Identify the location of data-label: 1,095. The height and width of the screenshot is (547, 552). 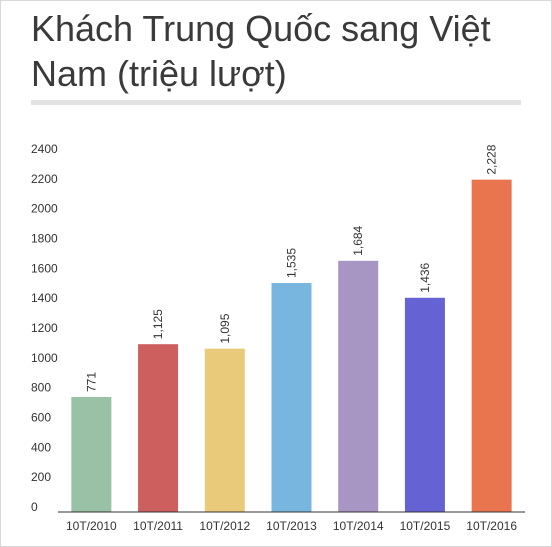
(225, 328).